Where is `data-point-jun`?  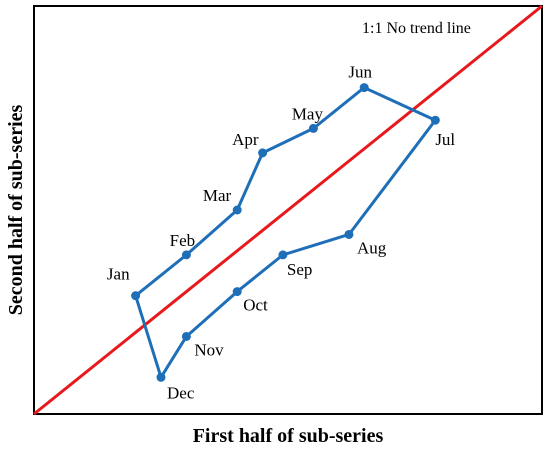 data-point-jun is located at coordinates (364, 88).